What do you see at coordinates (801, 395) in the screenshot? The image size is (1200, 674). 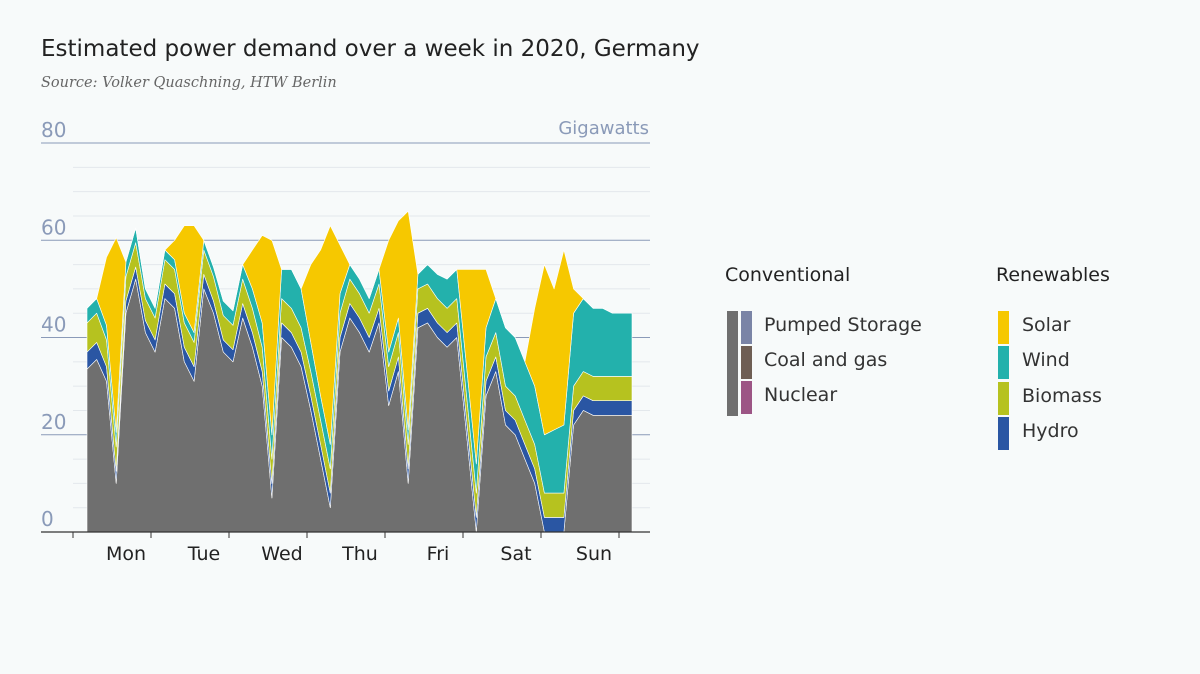 I see `legend-label: Nuclear` at bounding box center [801, 395].